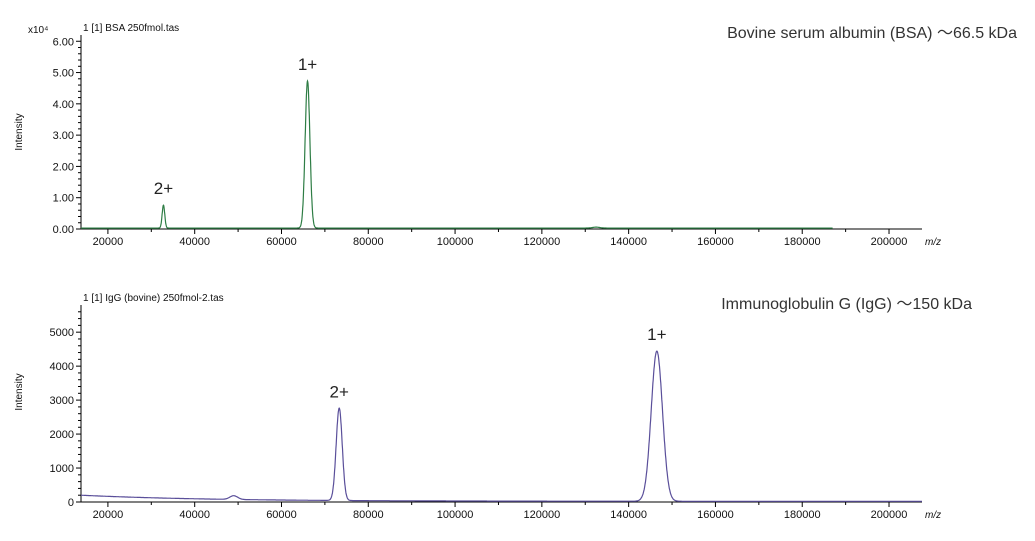 The width and height of the screenshot is (1035, 541). What do you see at coordinates (63, 230) in the screenshot?
I see `y-tick-label: 0.00` at bounding box center [63, 230].